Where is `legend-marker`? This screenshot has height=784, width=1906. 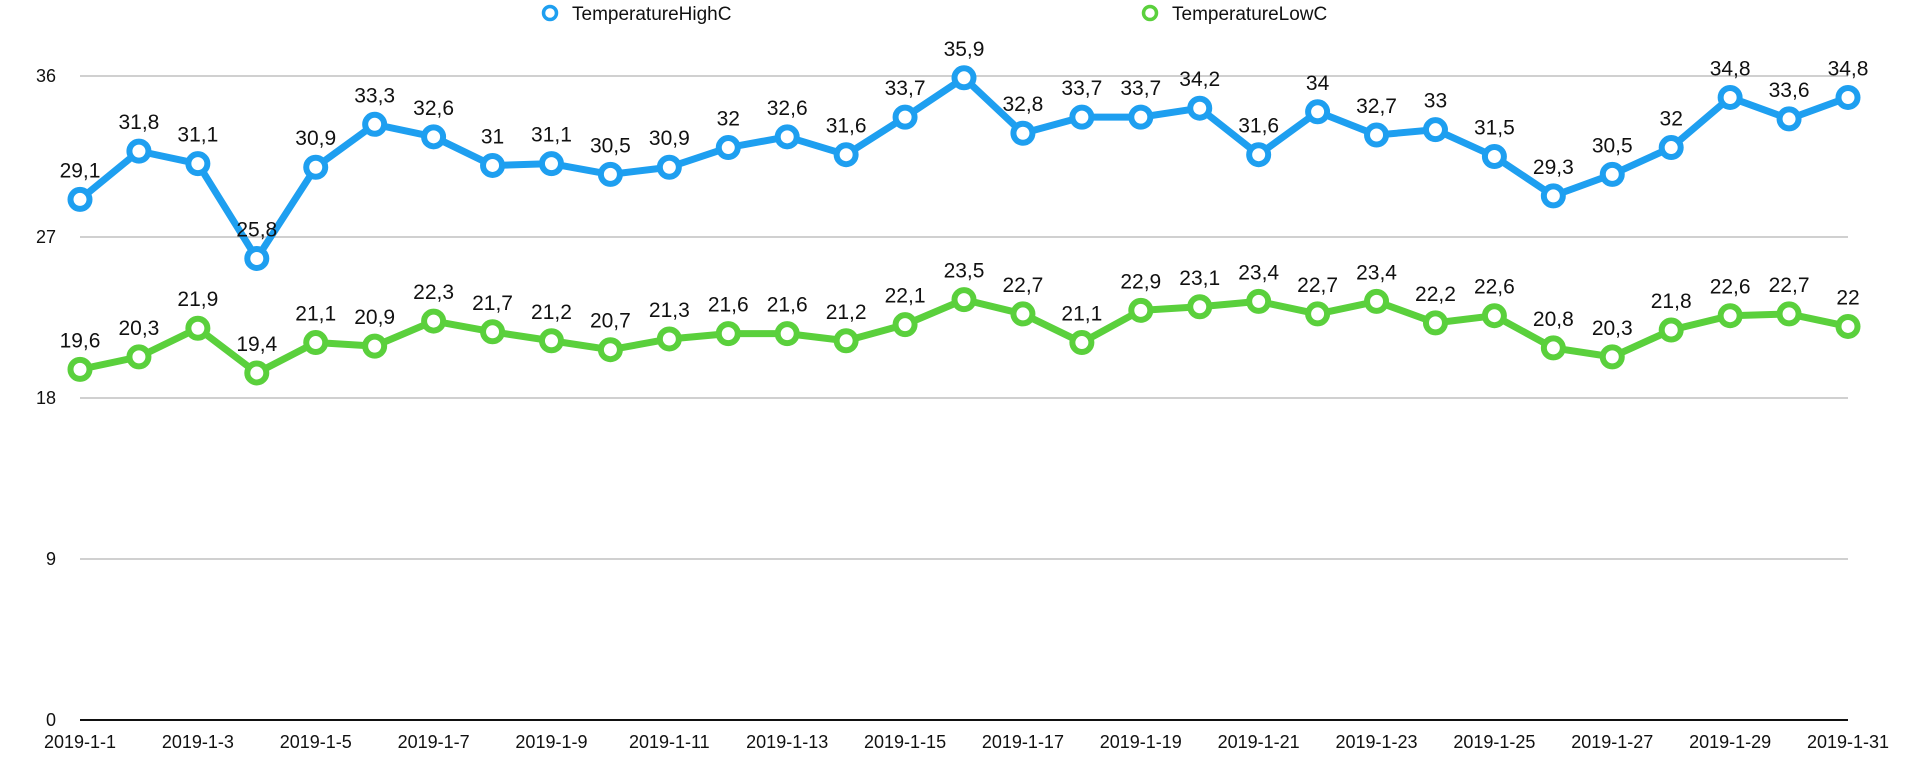 legend-marker is located at coordinates (1150, 13).